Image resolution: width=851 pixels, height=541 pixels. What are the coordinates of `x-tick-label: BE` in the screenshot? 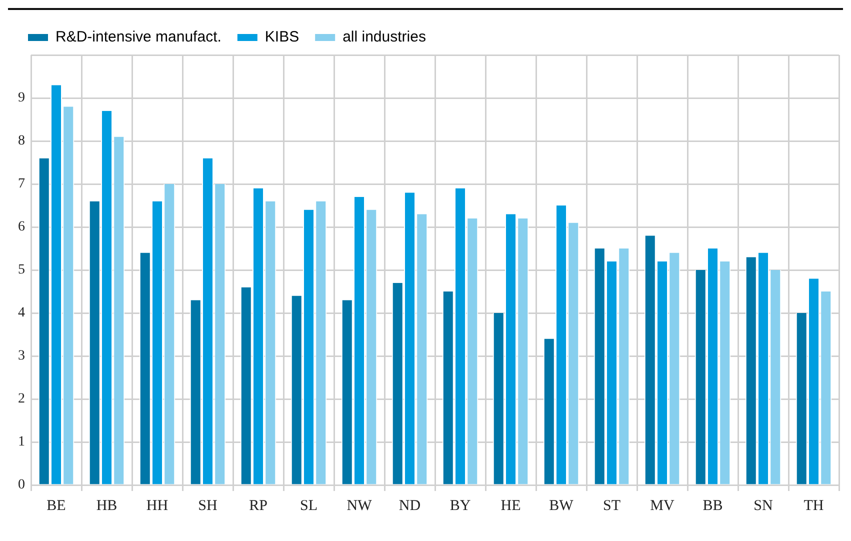 It's located at (56, 506).